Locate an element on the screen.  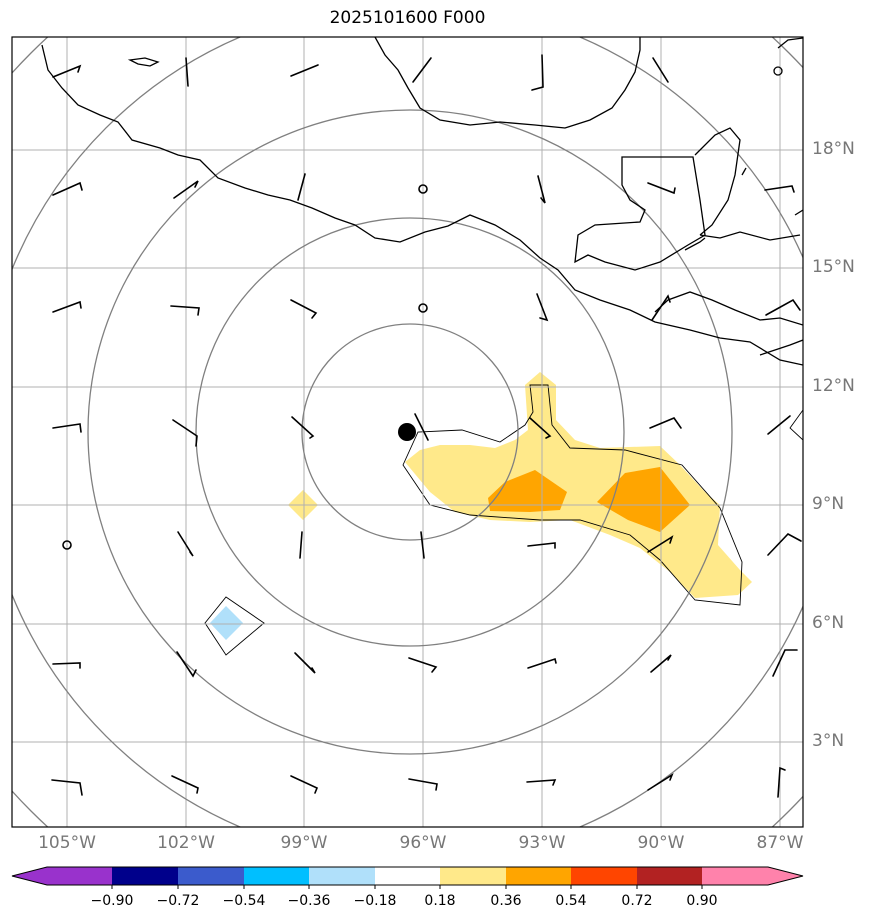
lat-label-9n: 9°N is located at coordinates (828, 504).